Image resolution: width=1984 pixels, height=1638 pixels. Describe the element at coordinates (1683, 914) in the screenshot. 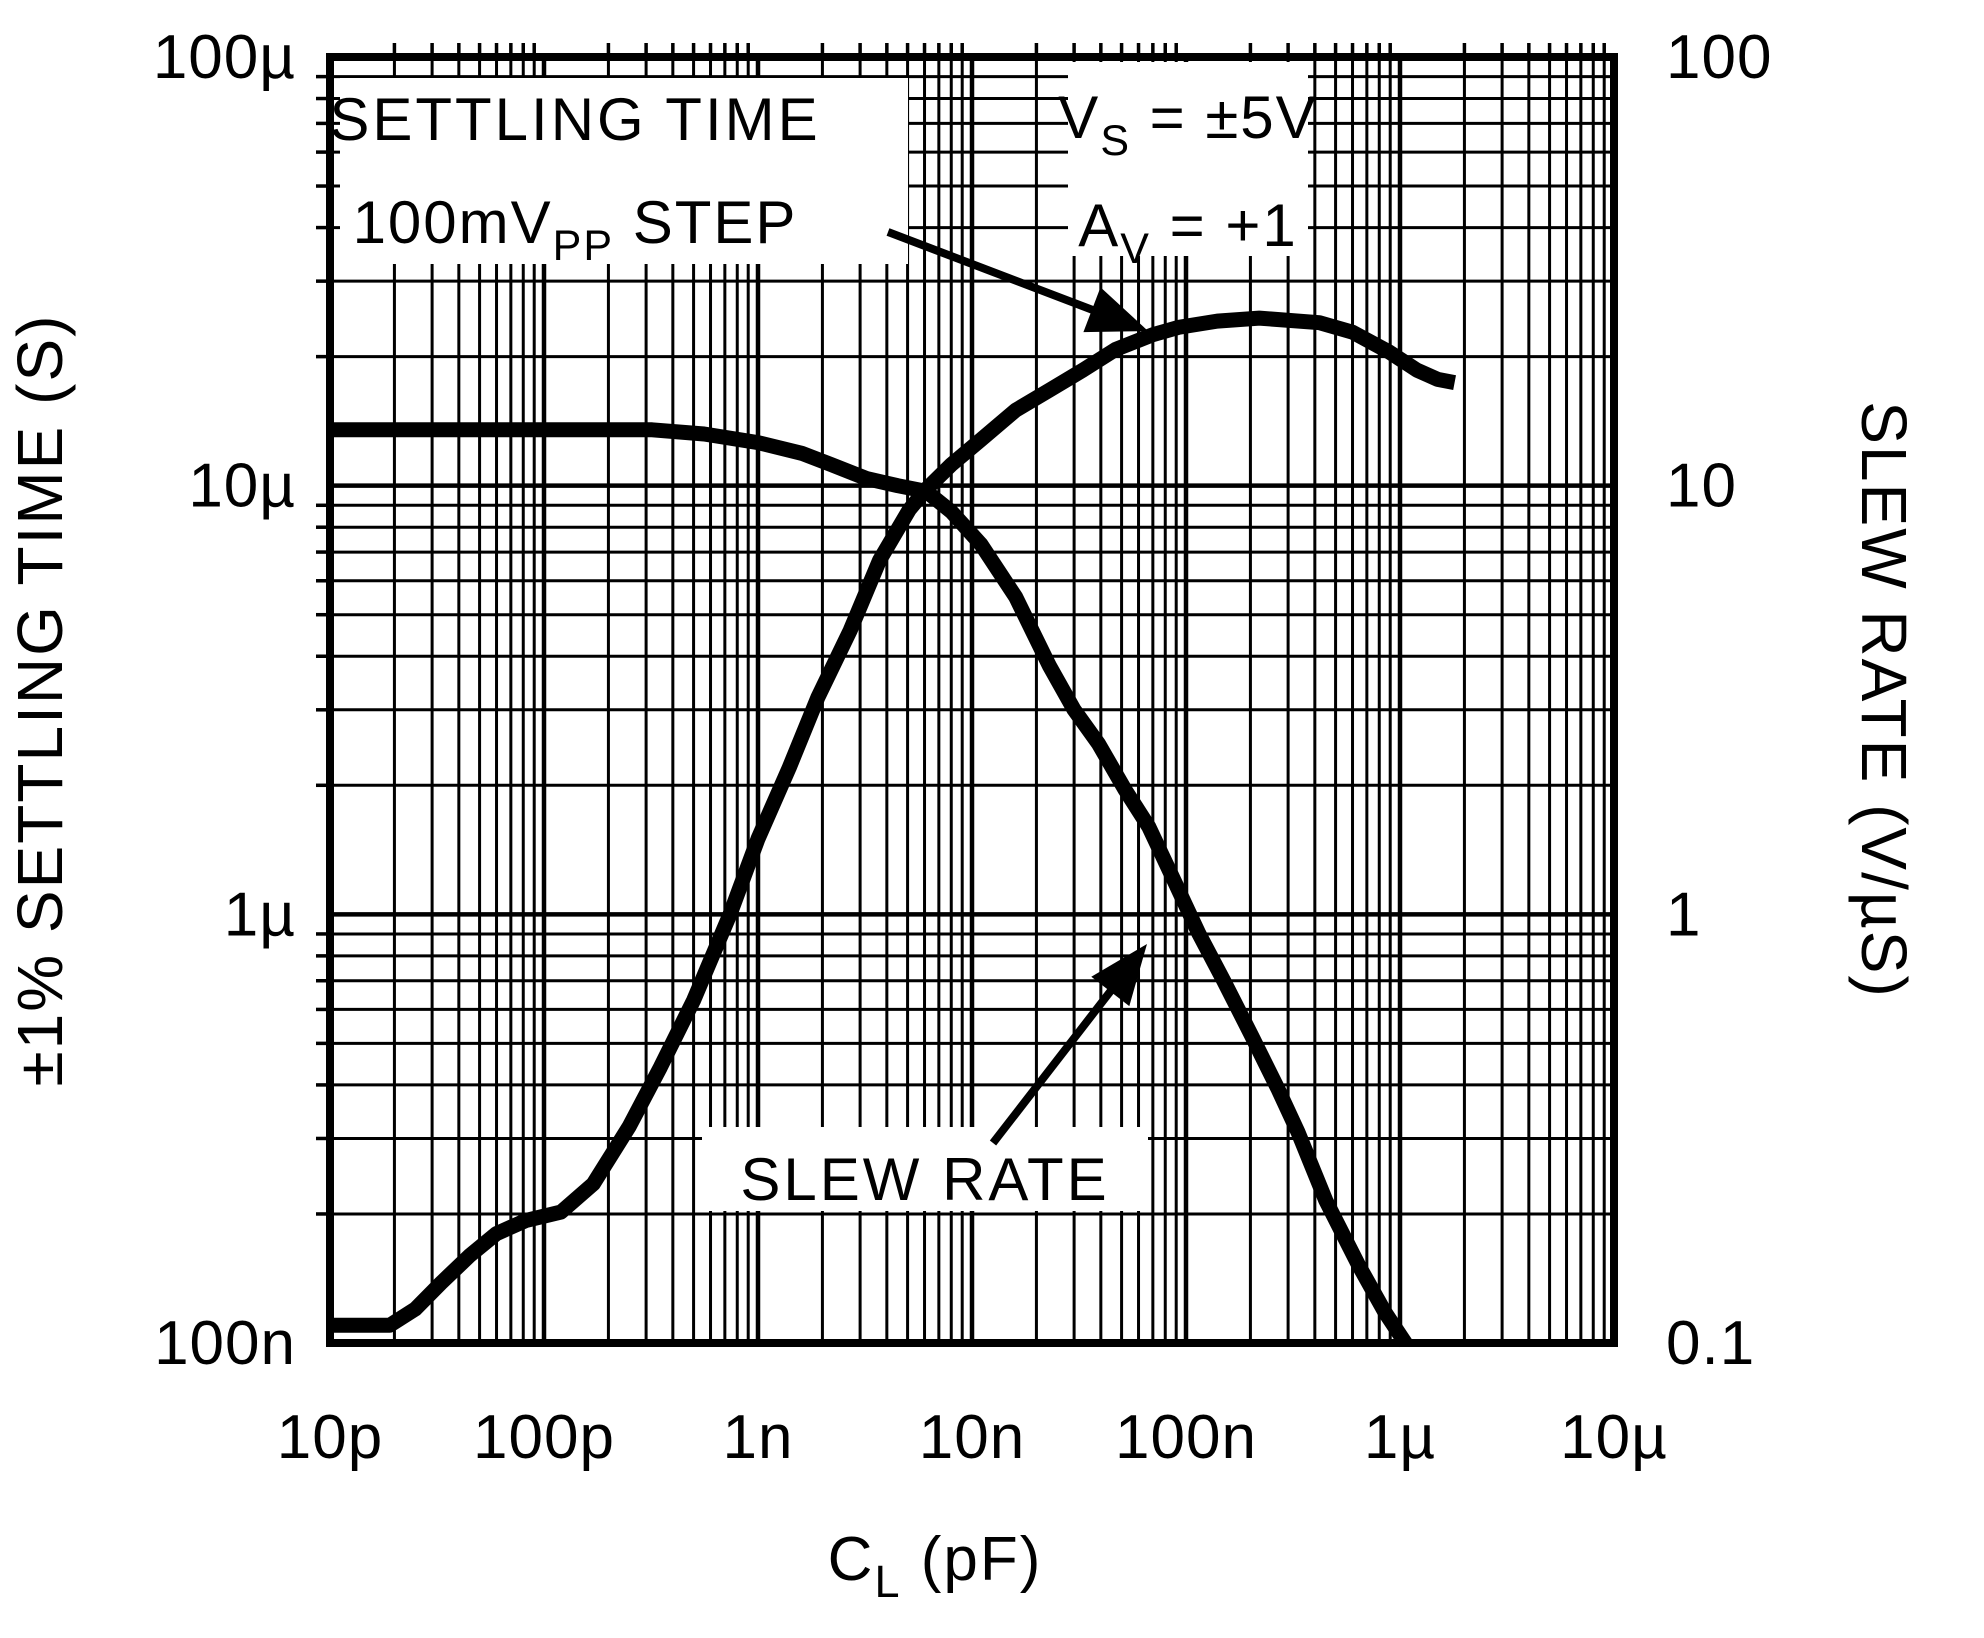

I see `y-right-tick-label: 1` at that location.